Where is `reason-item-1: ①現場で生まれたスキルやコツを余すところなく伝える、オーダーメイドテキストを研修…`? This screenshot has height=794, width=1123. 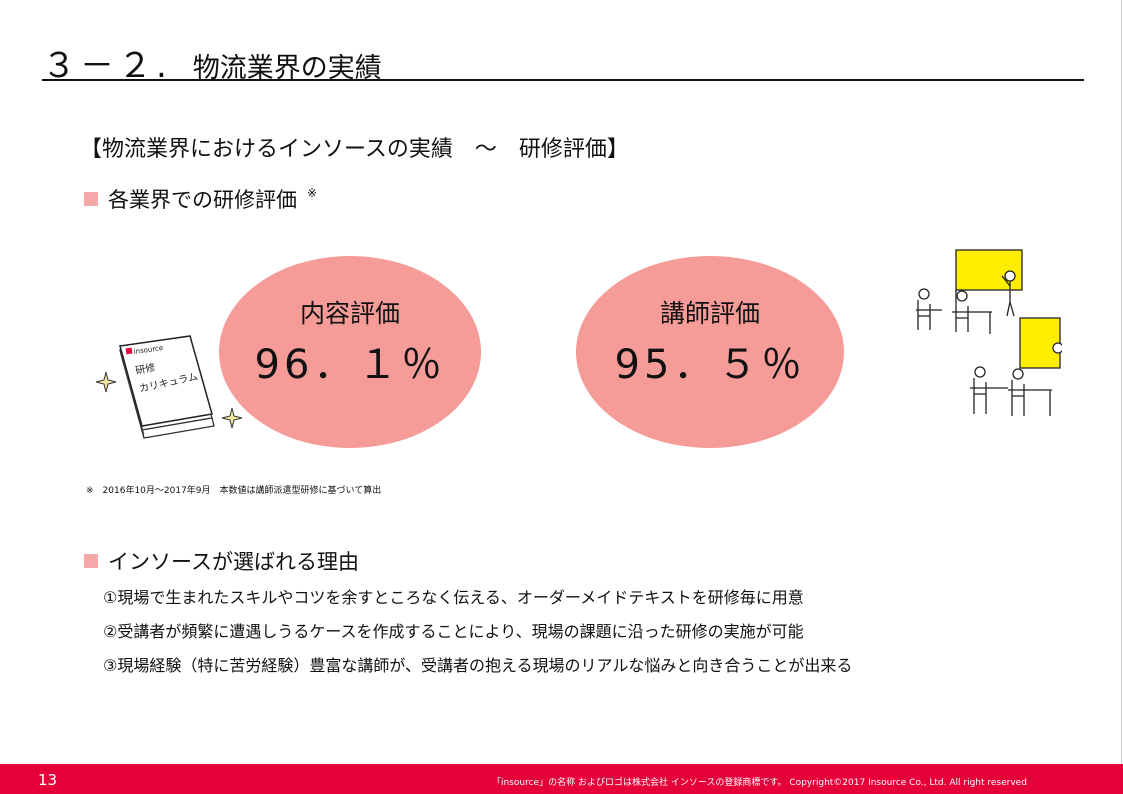
reason-item-1: ①現場で生まれたスキルやコツを余すところなく伝える、オーダーメイドテキストを研修… is located at coordinates (453, 597).